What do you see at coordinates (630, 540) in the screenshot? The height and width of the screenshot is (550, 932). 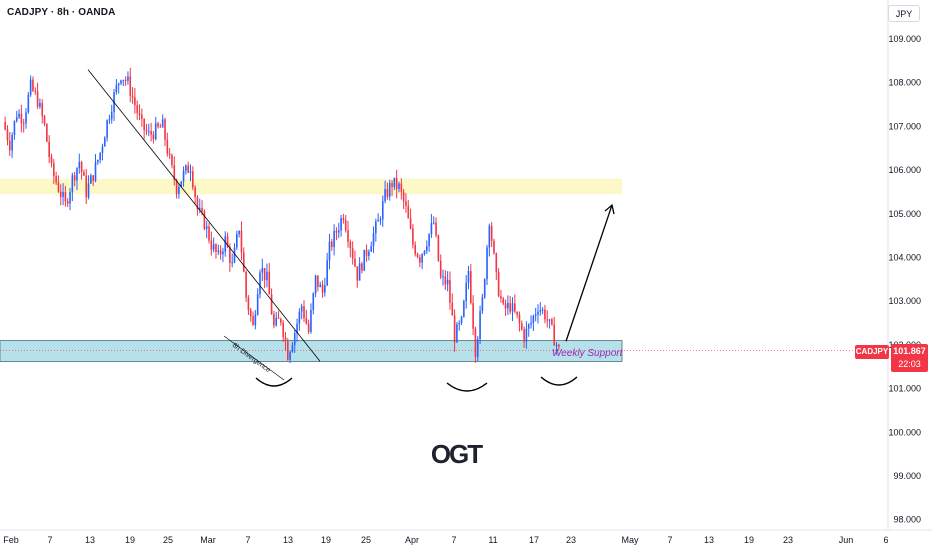 I see `x-tick-label: May` at bounding box center [630, 540].